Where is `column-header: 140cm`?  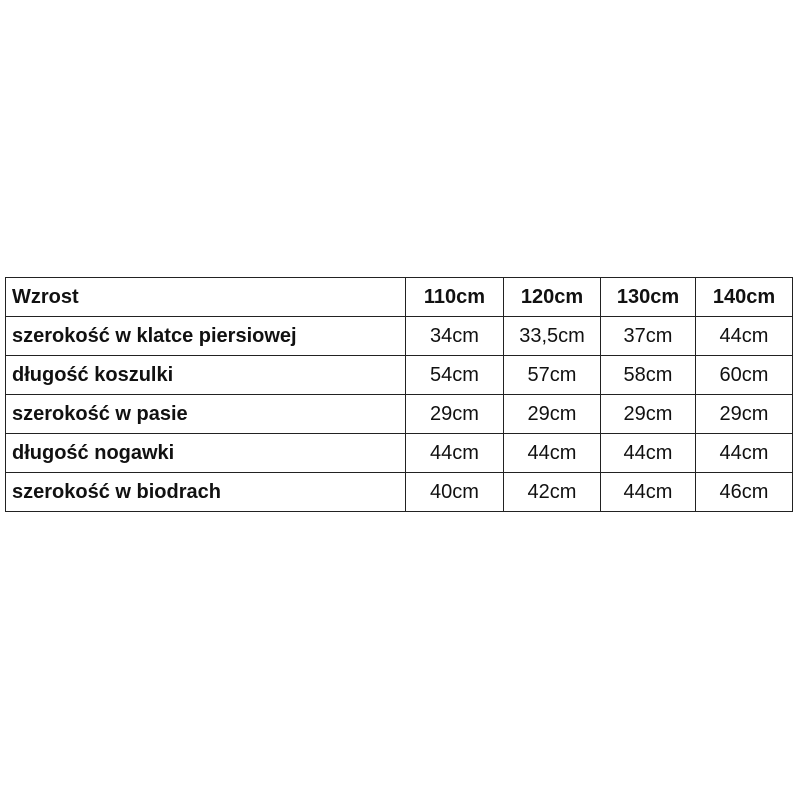 column-header: 140cm is located at coordinates (744, 297).